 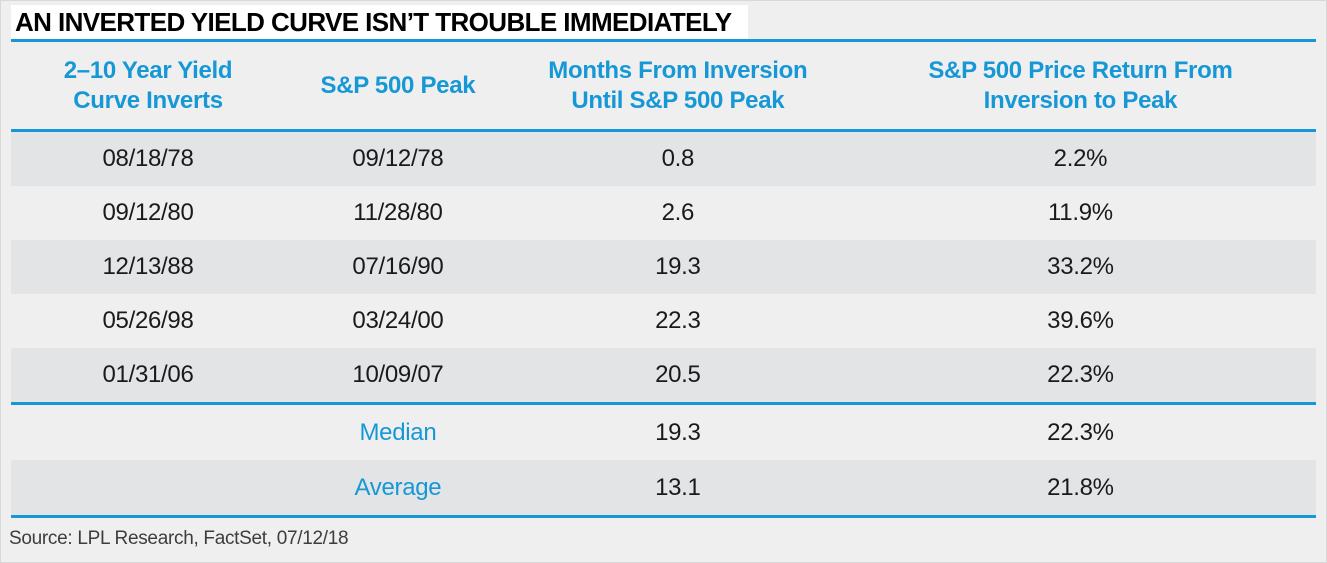 I want to click on table-row: 08/18/78 09/12/78 0.8 2.2%, so click(x=663, y=159).